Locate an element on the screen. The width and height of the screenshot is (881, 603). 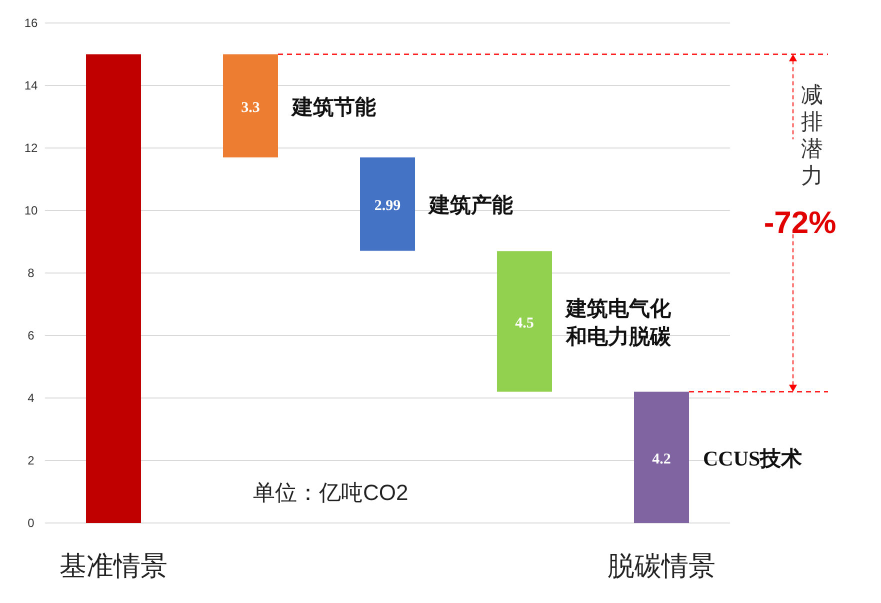
data-label: 4.2 is located at coordinates (661, 459).